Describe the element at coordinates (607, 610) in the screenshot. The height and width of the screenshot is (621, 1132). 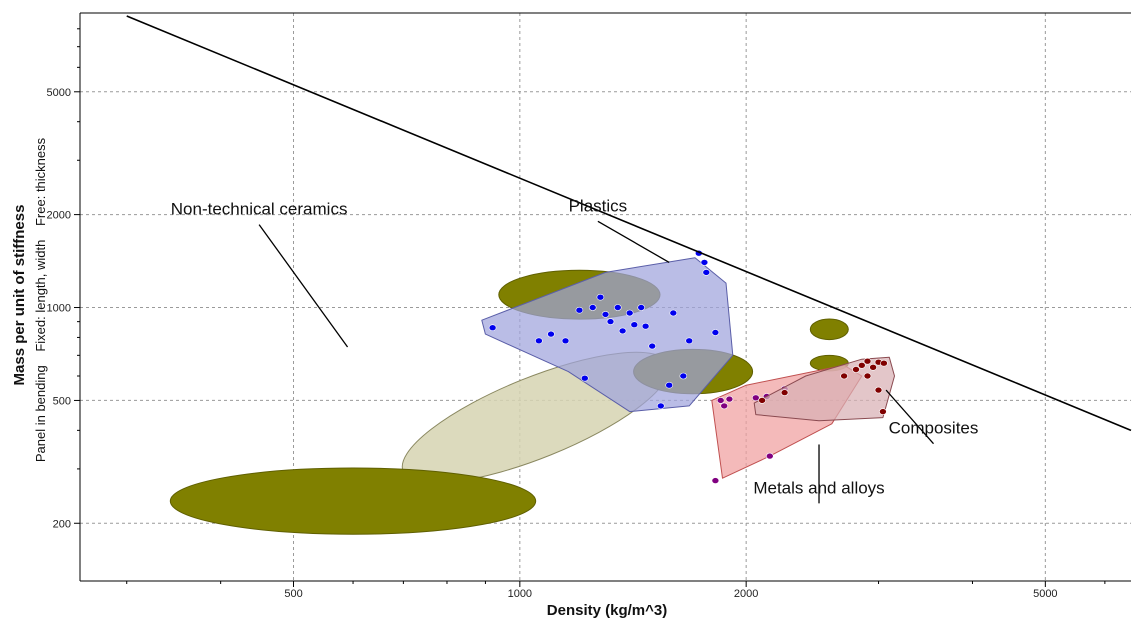
I see `x-axis-title: Density (kg/m^3)` at that location.